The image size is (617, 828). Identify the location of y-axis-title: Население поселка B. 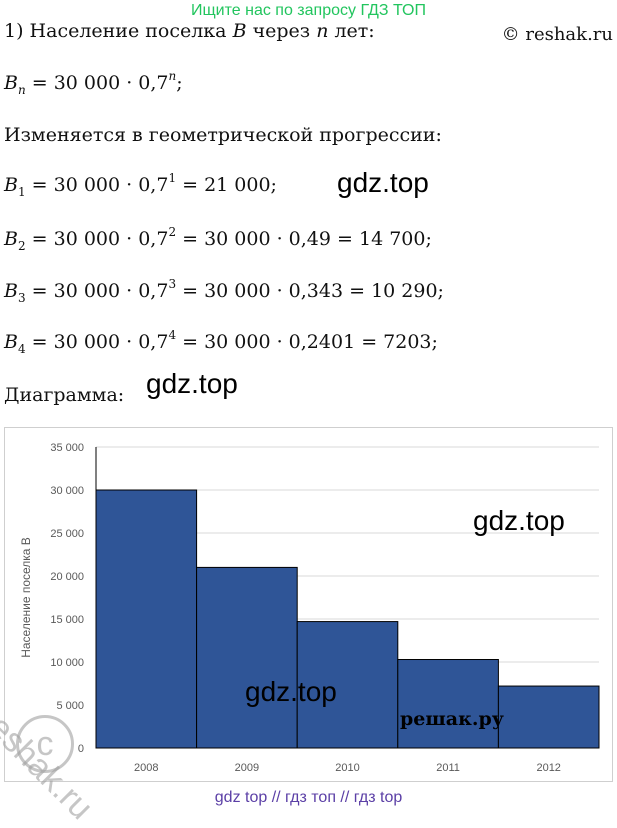
(26, 597).